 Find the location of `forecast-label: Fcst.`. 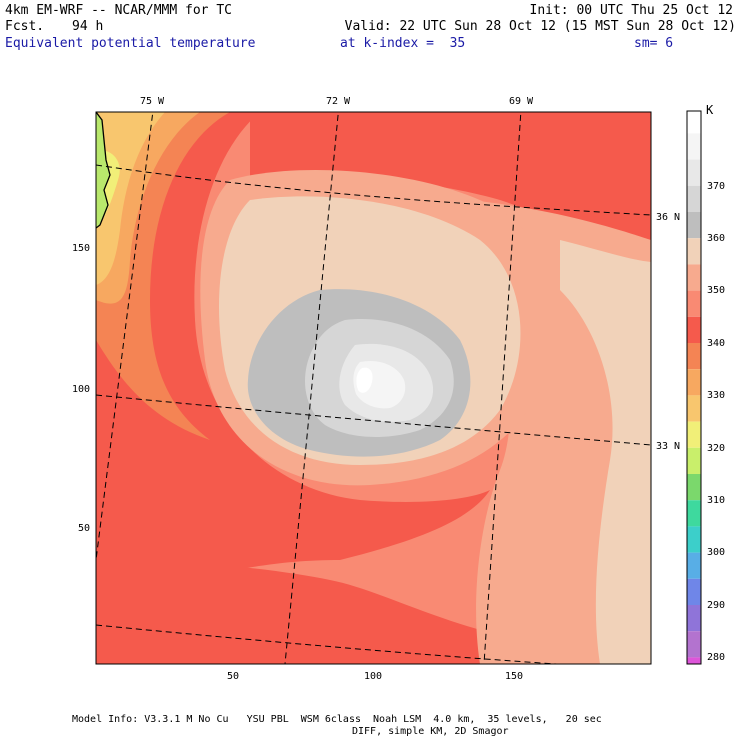

forecast-label: Fcst. is located at coordinates (25, 26).